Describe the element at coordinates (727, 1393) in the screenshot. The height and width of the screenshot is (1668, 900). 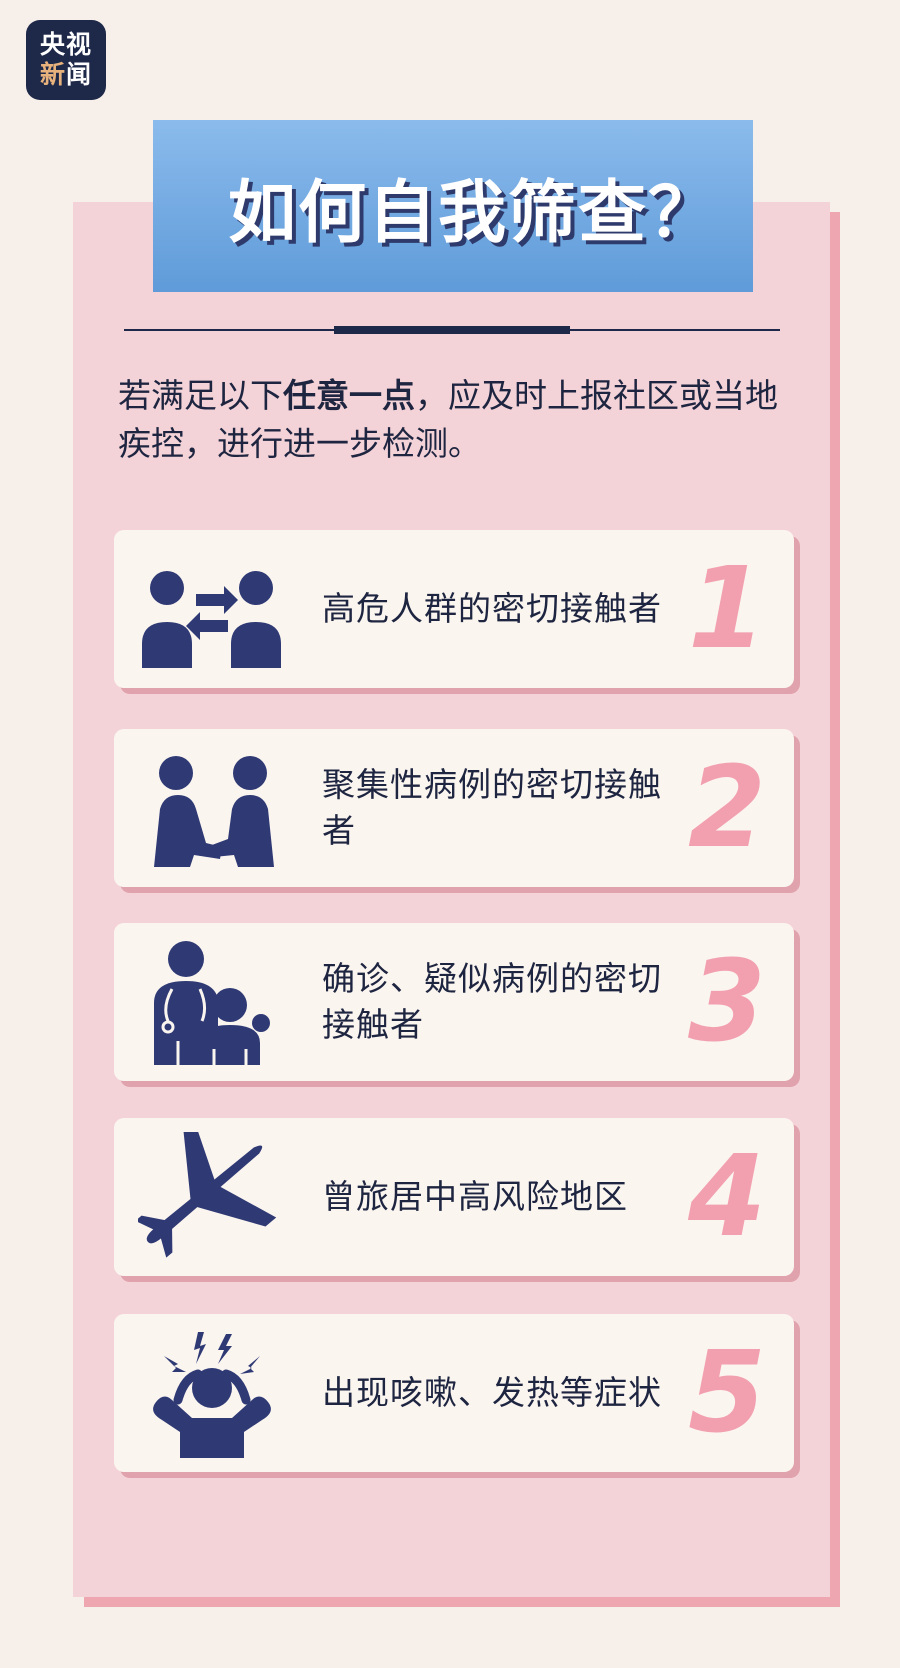
I see `item-number: 5` at that location.